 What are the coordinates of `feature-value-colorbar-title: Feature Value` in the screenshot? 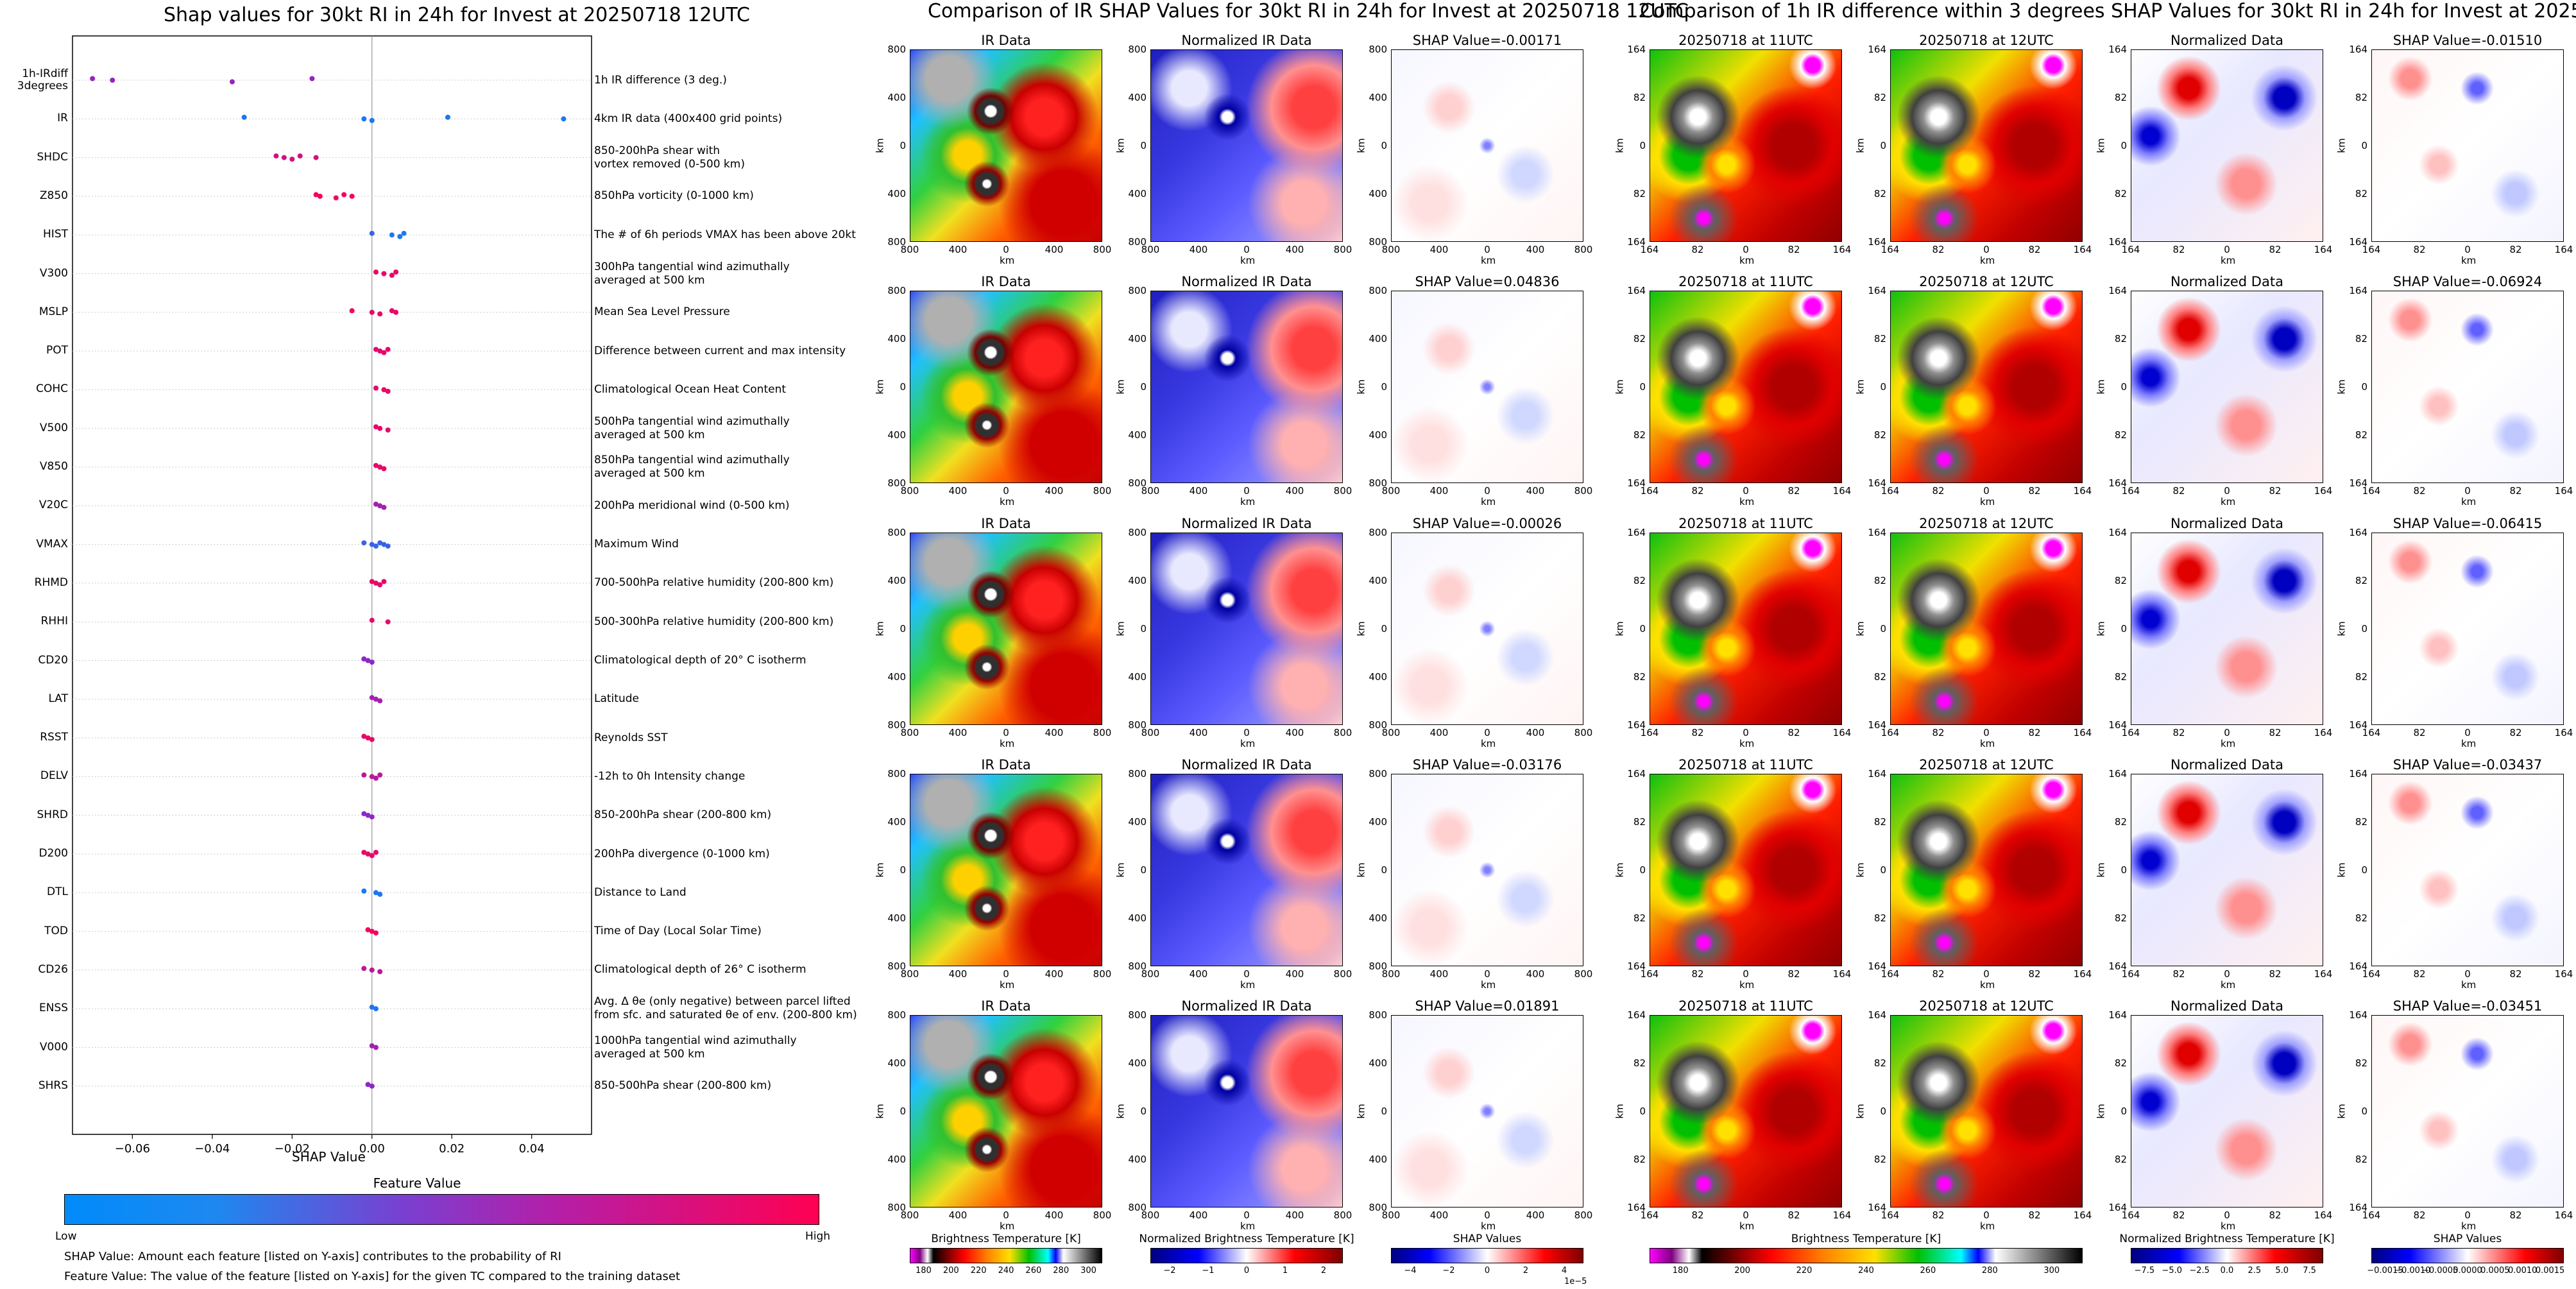 It's located at (417, 1183).